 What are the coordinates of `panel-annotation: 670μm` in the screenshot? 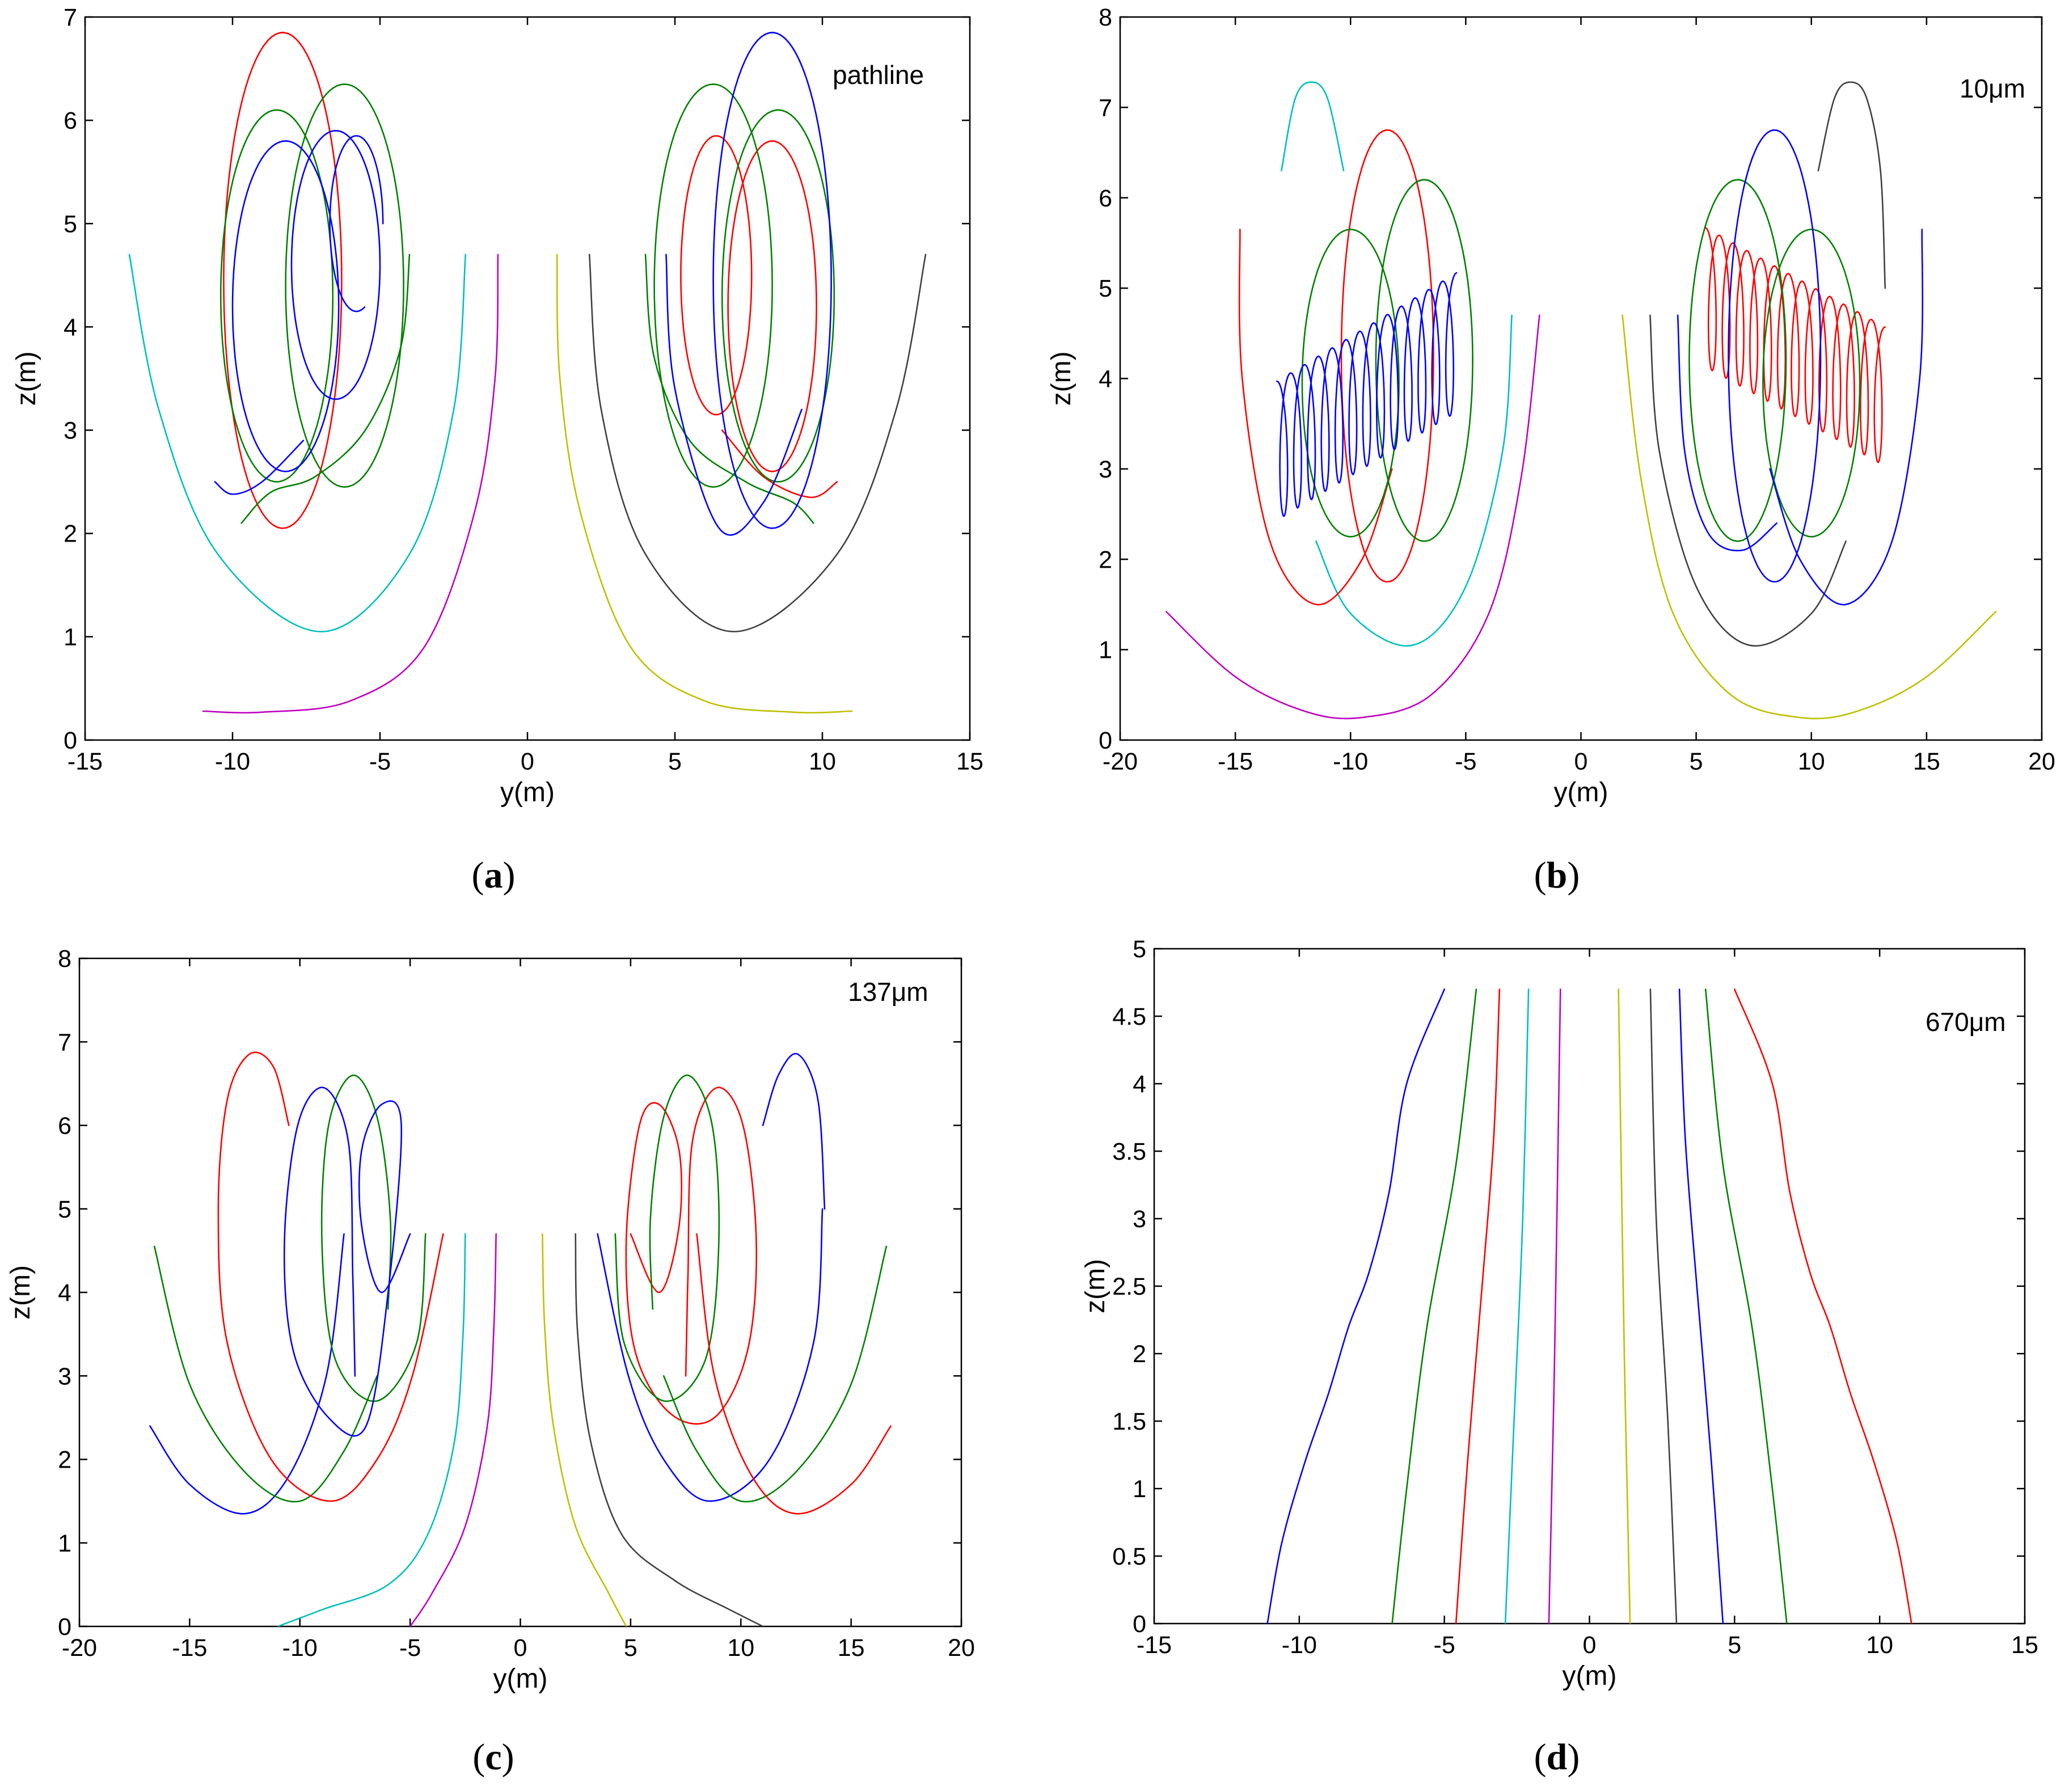 It's located at (1966, 1022).